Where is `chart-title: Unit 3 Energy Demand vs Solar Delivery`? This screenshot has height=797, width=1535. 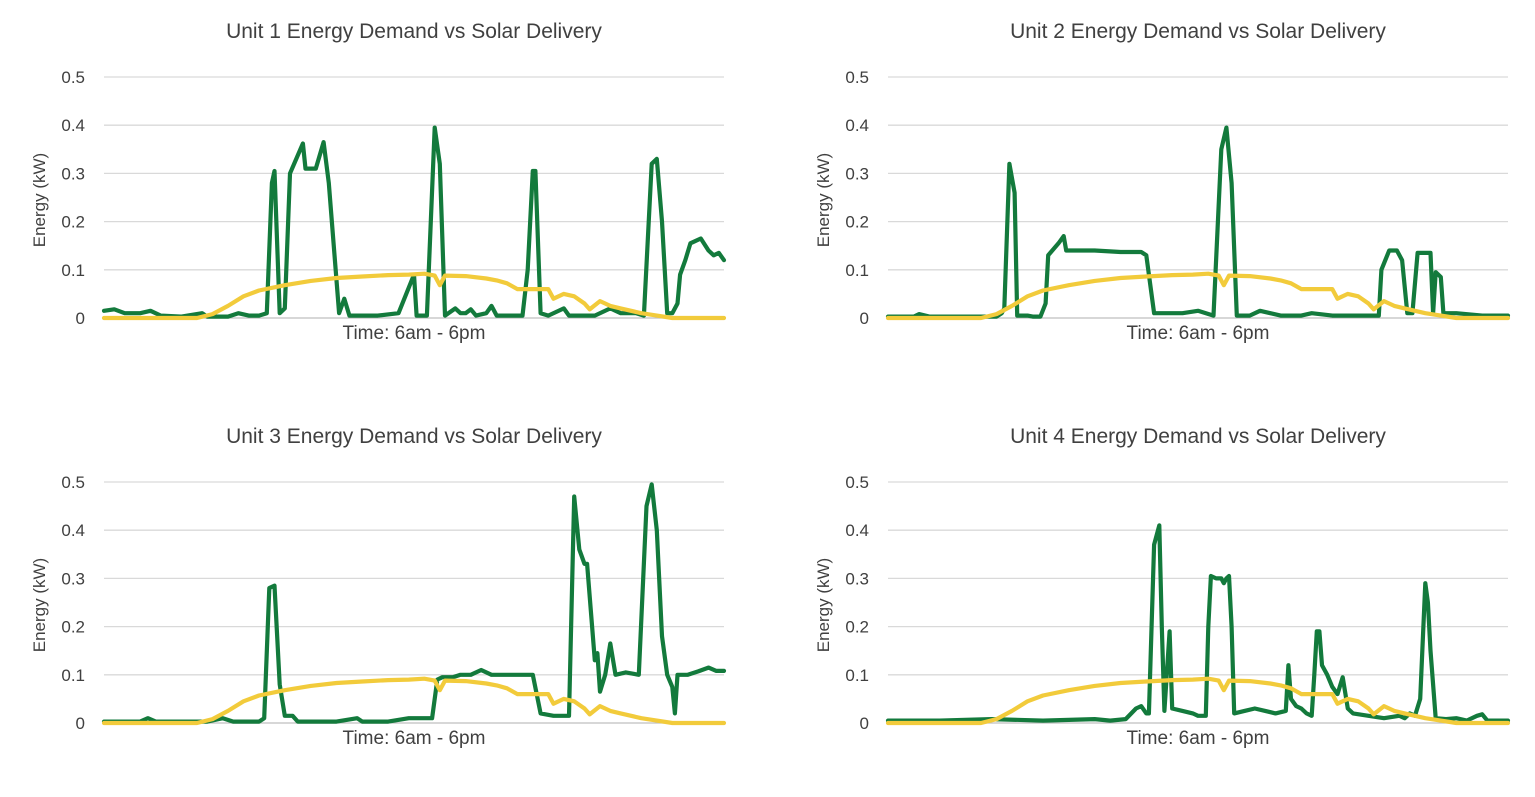
chart-title: Unit 3 Energy Demand vs Solar Delivery is located at coordinates (414, 436).